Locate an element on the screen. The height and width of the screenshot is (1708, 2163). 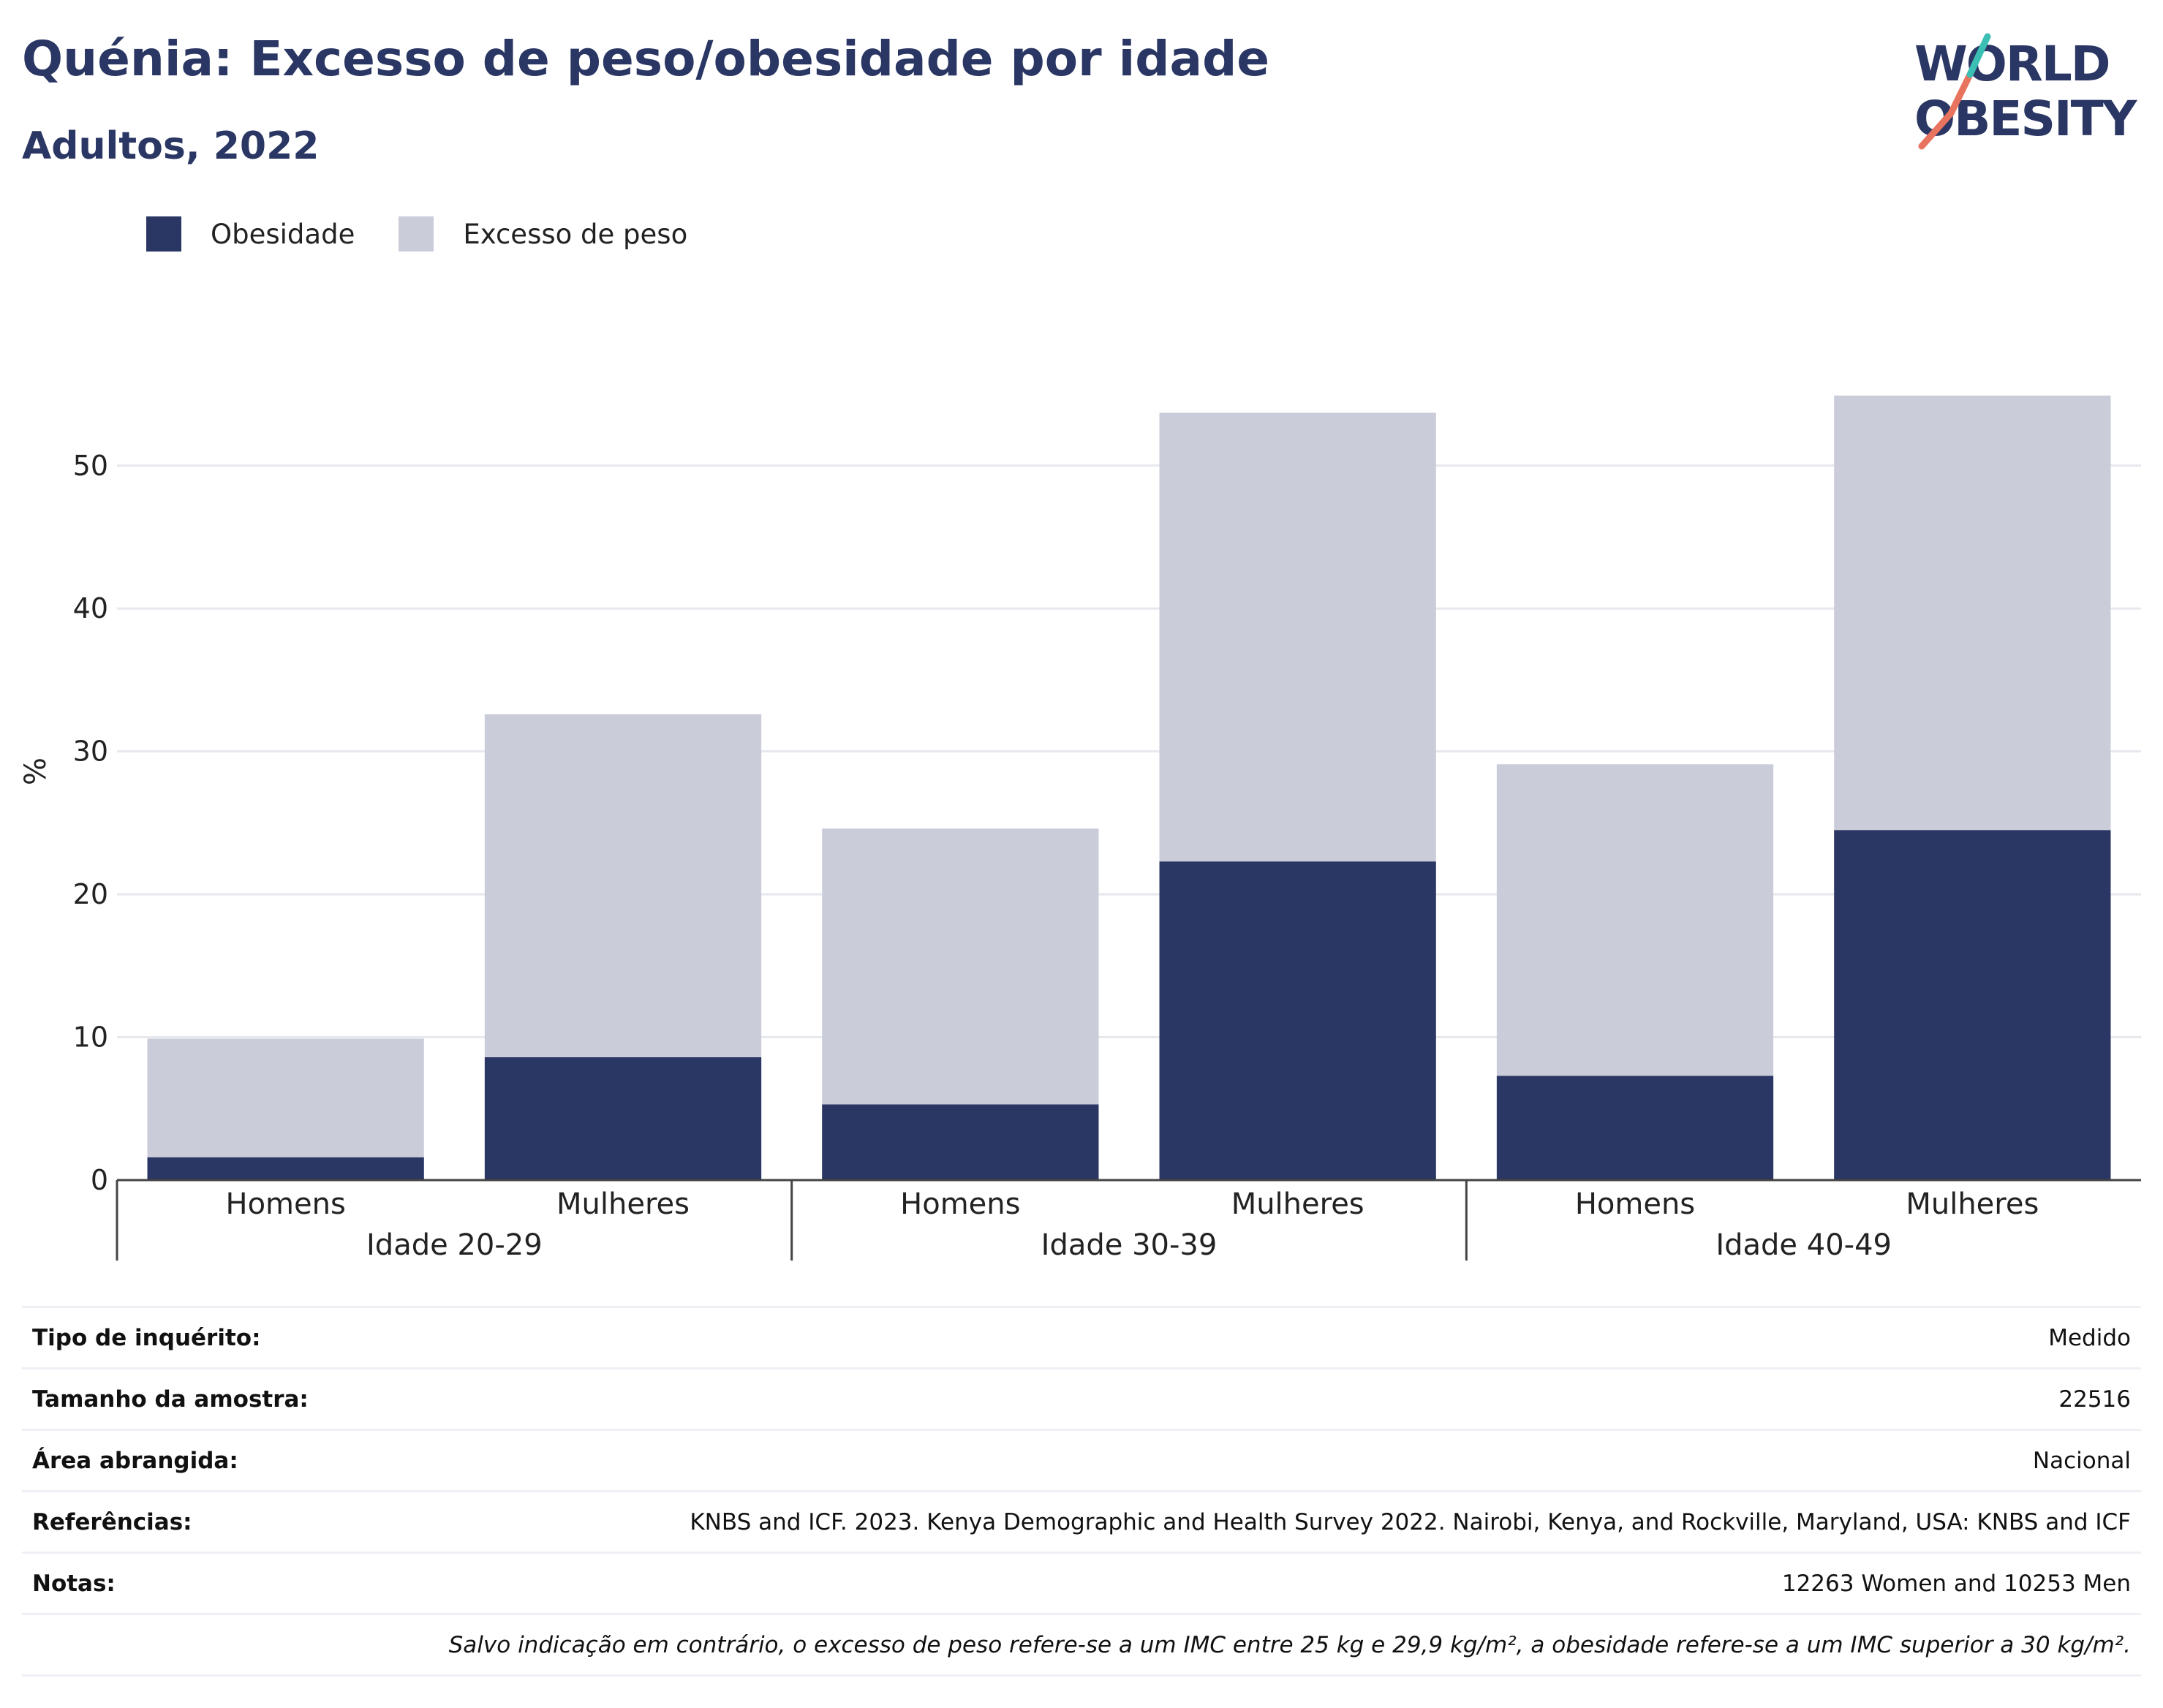
chart-legend: Obesidade Excesso de peso is located at coordinates (439, 234).